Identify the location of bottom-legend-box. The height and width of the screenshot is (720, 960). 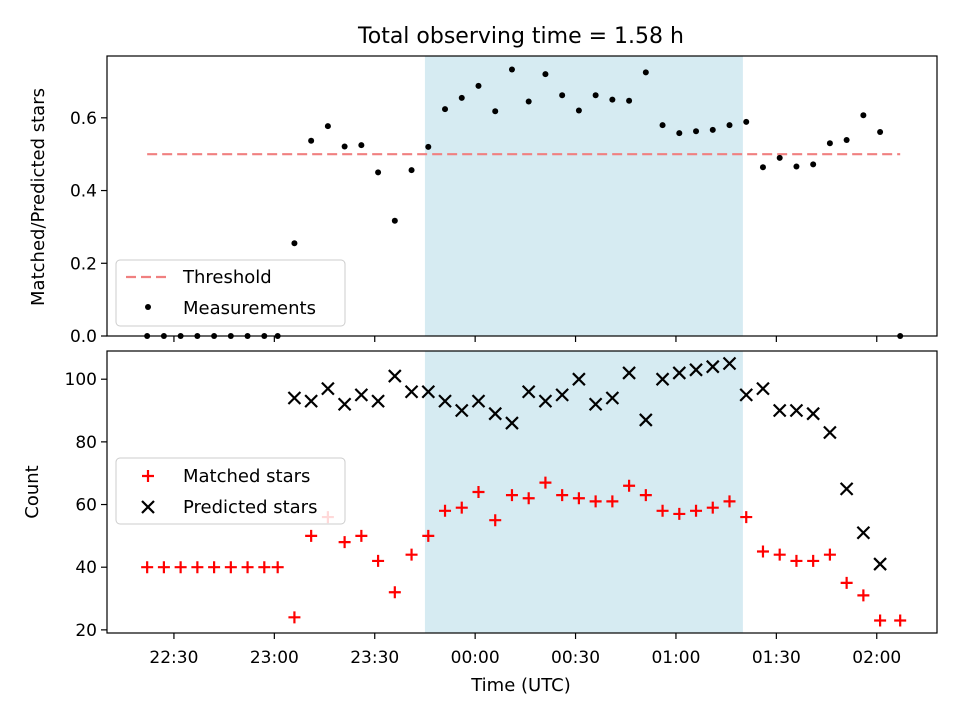
(230, 491).